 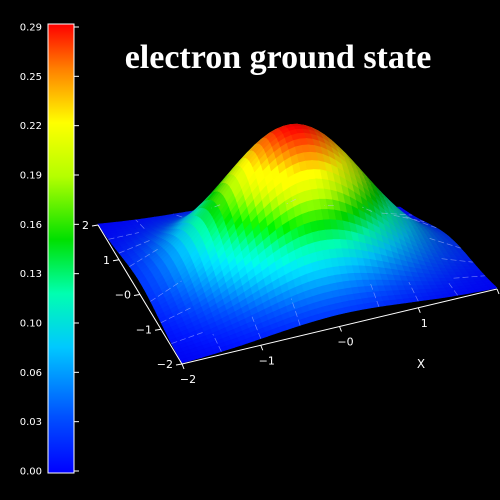 I want to click on y-axis-ticks: −2 −1 −0 1 2, so click(x=132, y=295).